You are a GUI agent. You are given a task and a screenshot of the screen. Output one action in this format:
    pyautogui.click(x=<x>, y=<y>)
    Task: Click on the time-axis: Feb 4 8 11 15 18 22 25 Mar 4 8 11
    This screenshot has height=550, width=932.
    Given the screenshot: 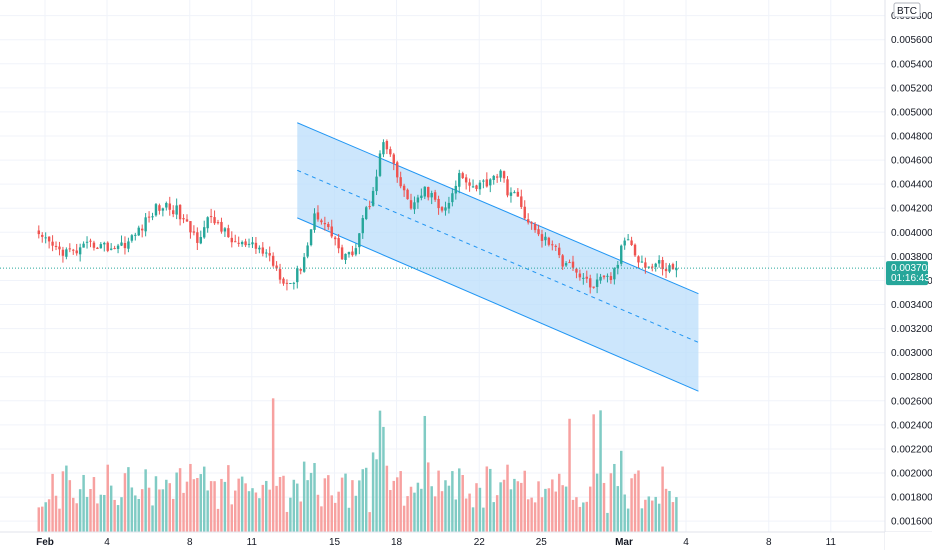 What is the action you would take?
    pyautogui.click(x=466, y=539)
    